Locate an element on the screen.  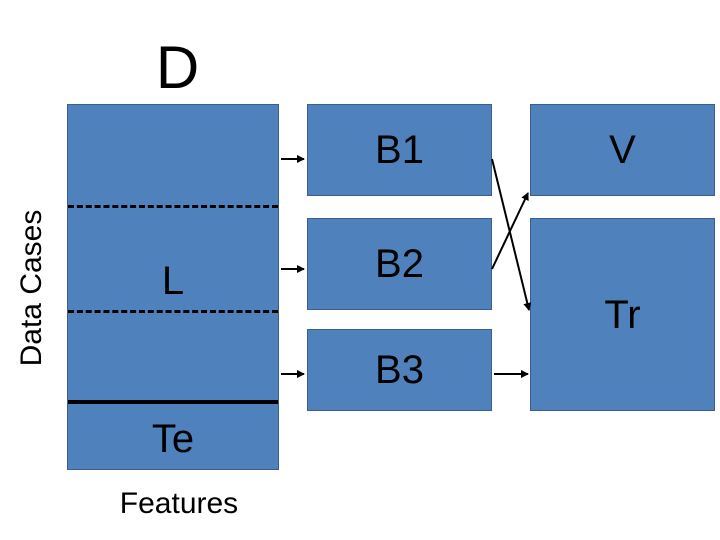
validation-box: V is located at coordinates (622, 150).